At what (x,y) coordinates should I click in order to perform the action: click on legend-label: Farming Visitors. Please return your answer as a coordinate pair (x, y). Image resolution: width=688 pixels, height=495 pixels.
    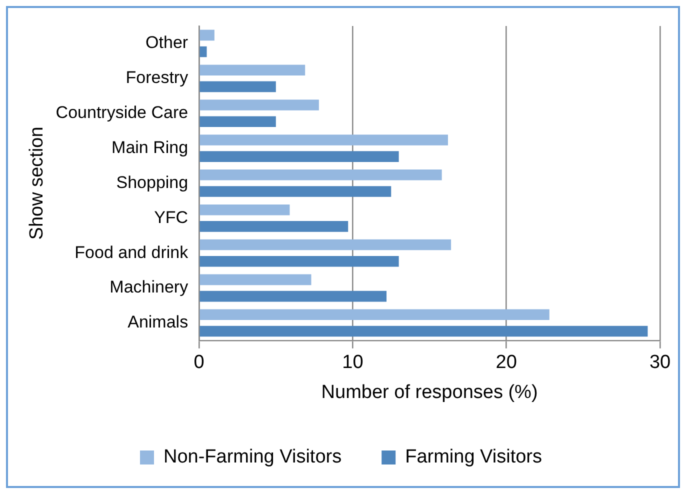
    Looking at the image, I should click on (473, 457).